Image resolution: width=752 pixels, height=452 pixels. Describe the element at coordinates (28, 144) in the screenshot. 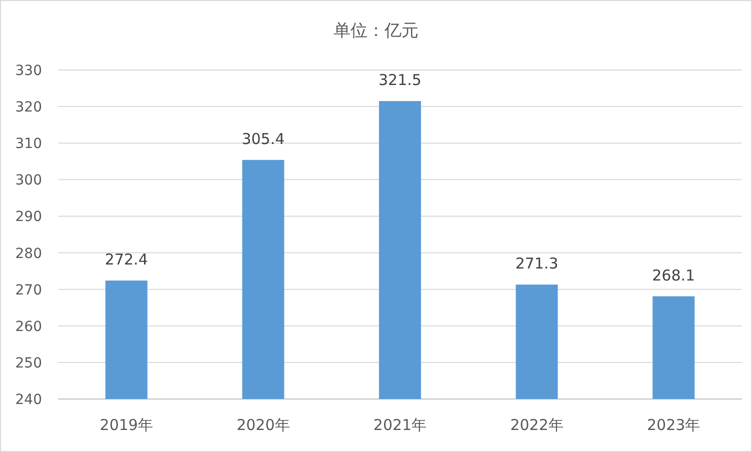

I see `y-tick-label: 310` at that location.